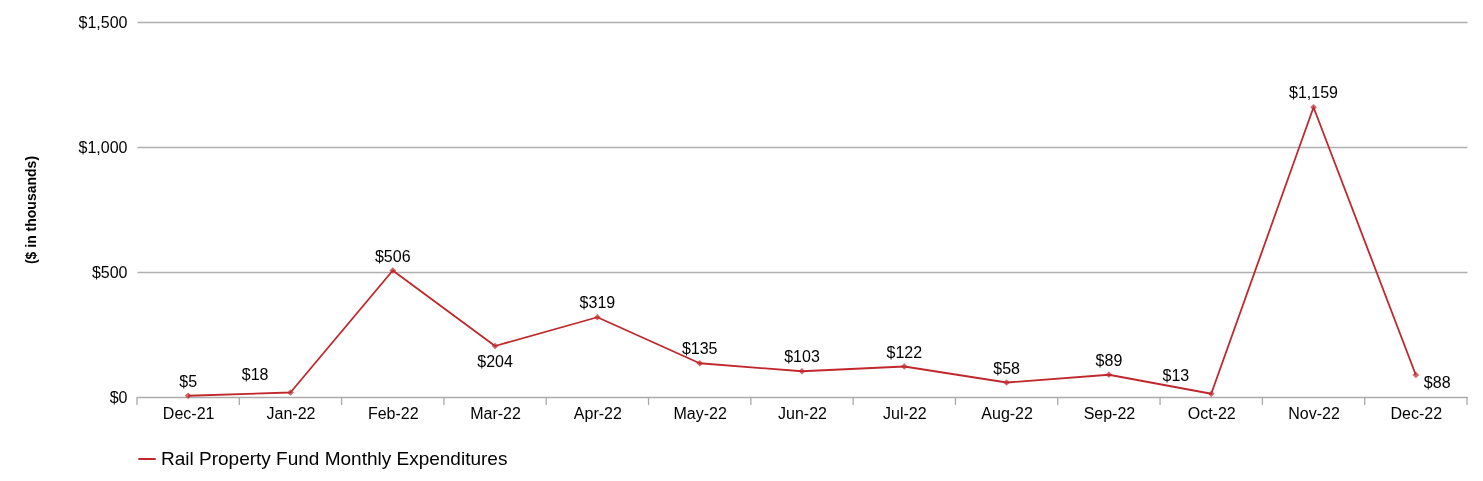 The height and width of the screenshot is (481, 1483). I want to click on data-label: $506, so click(392, 256).